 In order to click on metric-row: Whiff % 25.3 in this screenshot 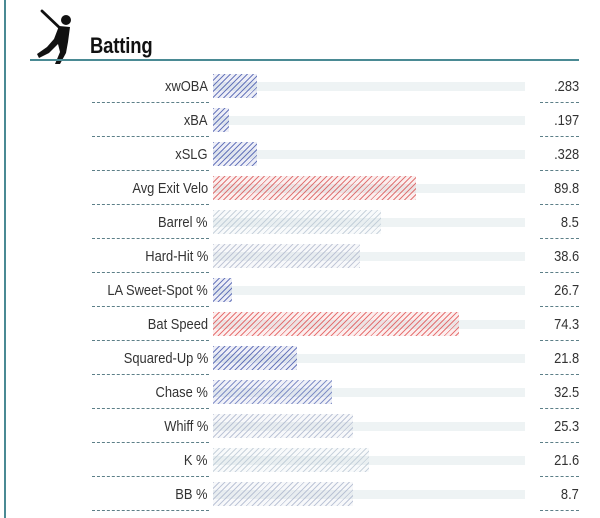, I will do `click(300, 426)`.